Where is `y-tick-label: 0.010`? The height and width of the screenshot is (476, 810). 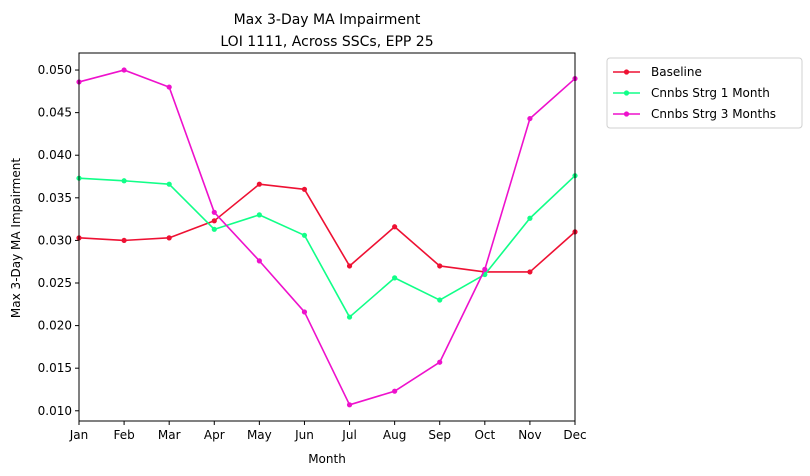 y-tick-label: 0.010 is located at coordinates (55, 411).